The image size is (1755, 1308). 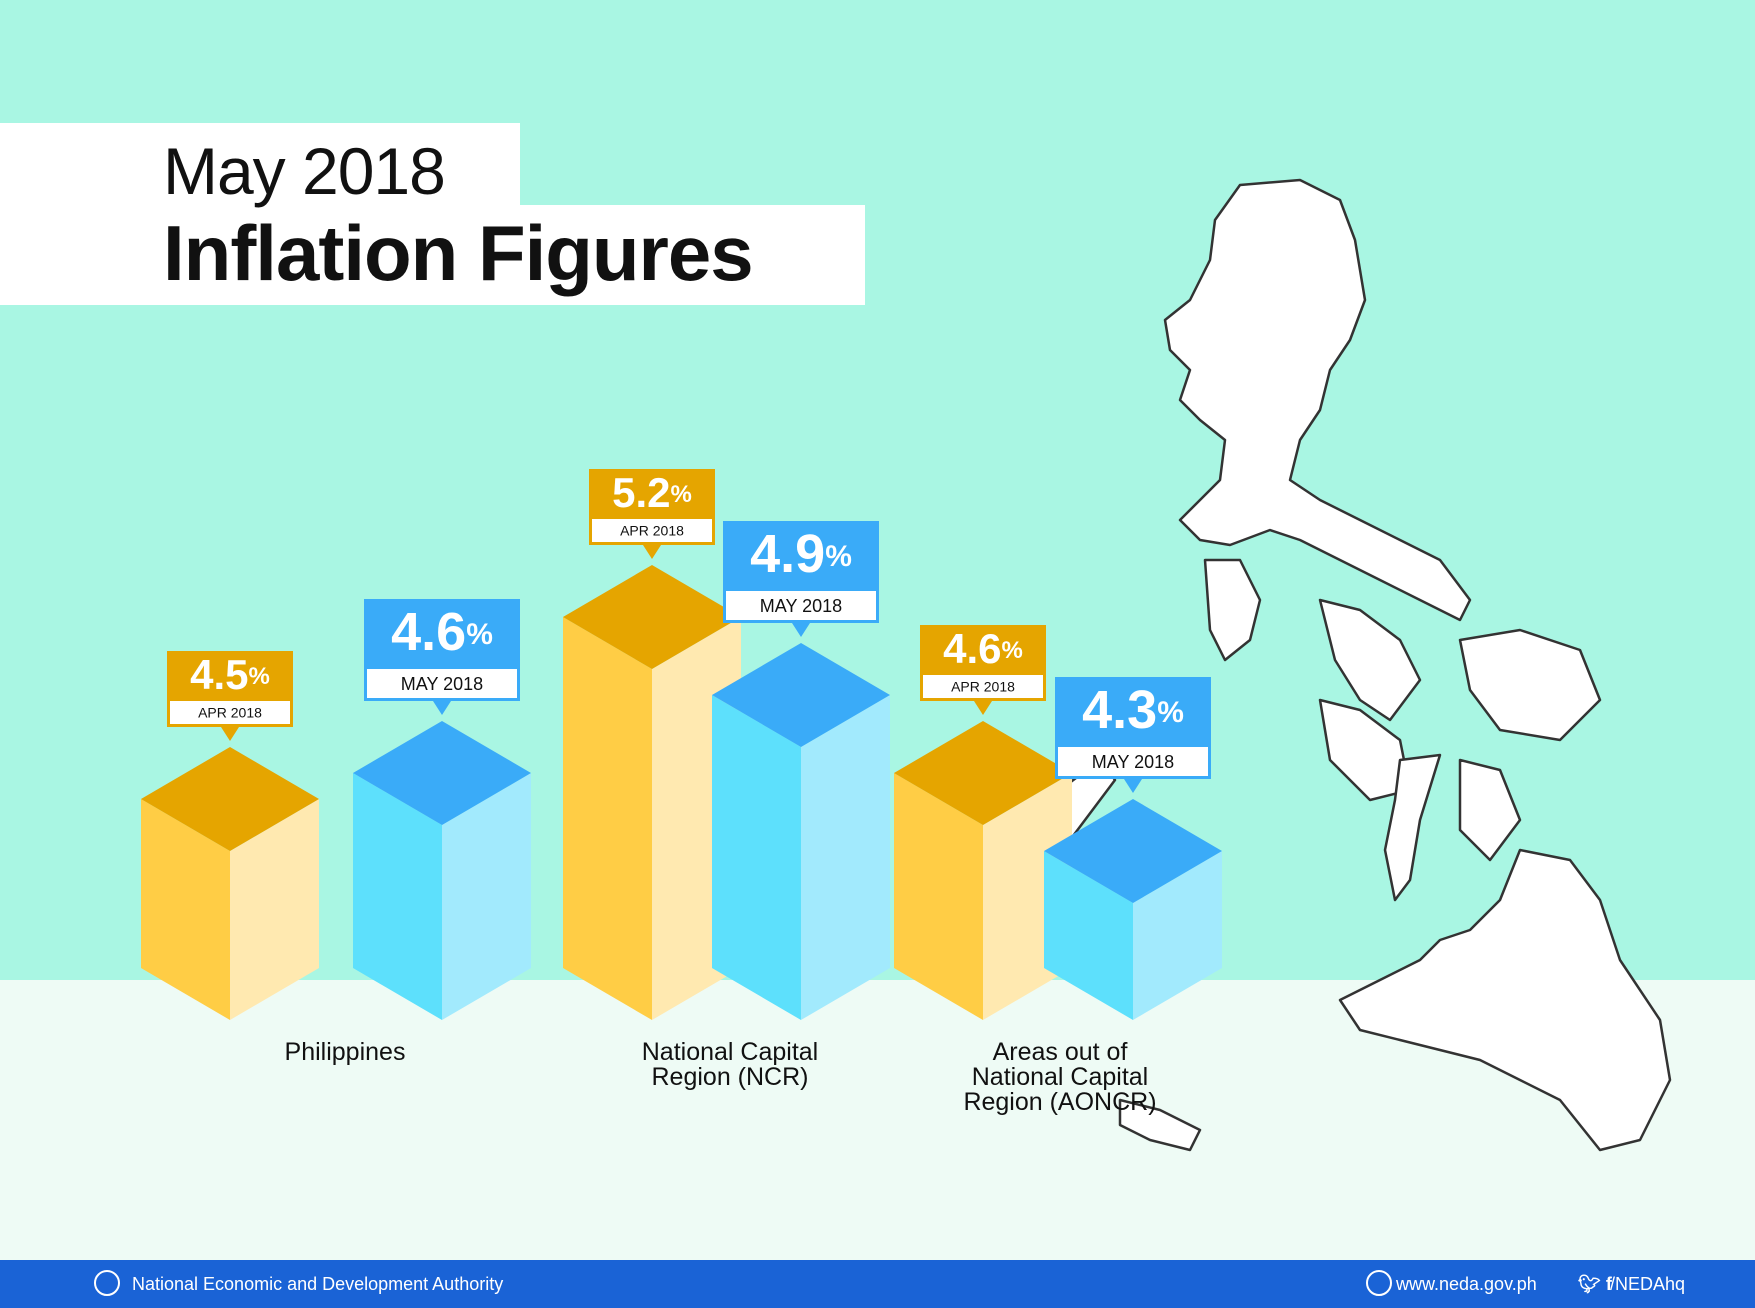 I want to click on category-label: National Capital Region (NCR), so click(x=730, y=1064).